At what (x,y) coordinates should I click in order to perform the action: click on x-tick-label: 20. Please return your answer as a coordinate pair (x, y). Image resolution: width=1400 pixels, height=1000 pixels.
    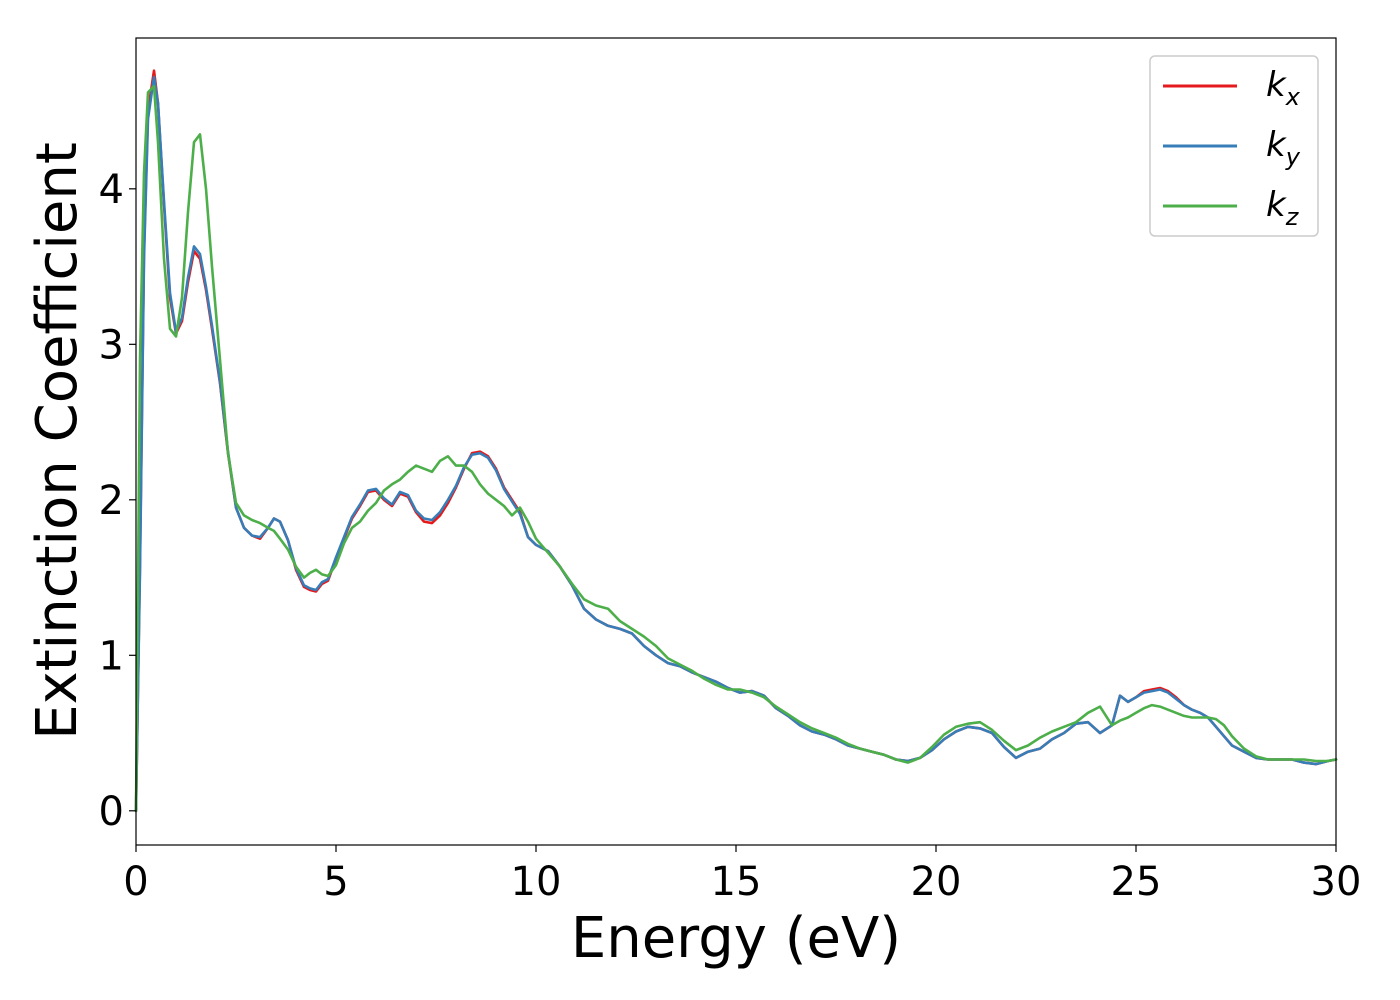
    Looking at the image, I should click on (936, 882).